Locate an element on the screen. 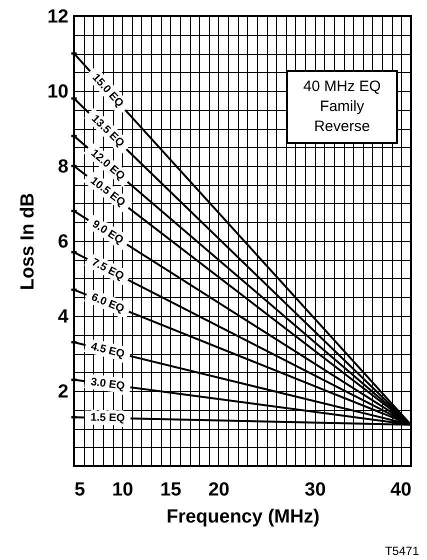 Image resolution: width=427 pixels, height=560 pixels. x-axis-title: Frequency (MHz) is located at coordinates (243, 517).